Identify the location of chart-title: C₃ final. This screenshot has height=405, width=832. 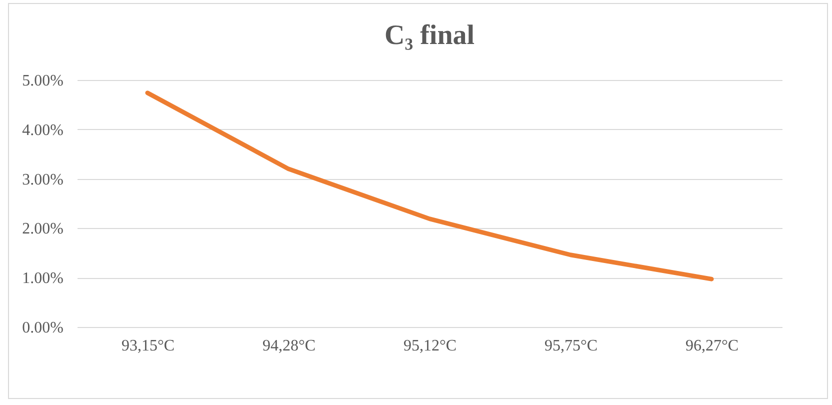
(429, 35).